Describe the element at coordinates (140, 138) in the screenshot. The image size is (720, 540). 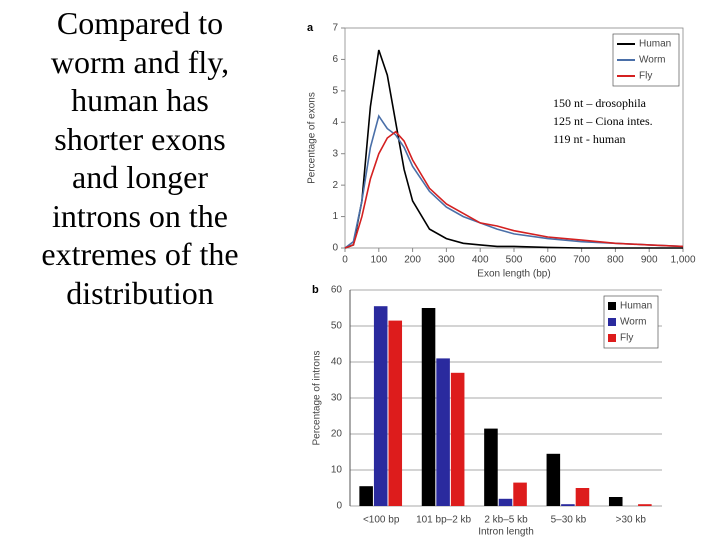
I see `slide-text-line: shorter exons` at that location.